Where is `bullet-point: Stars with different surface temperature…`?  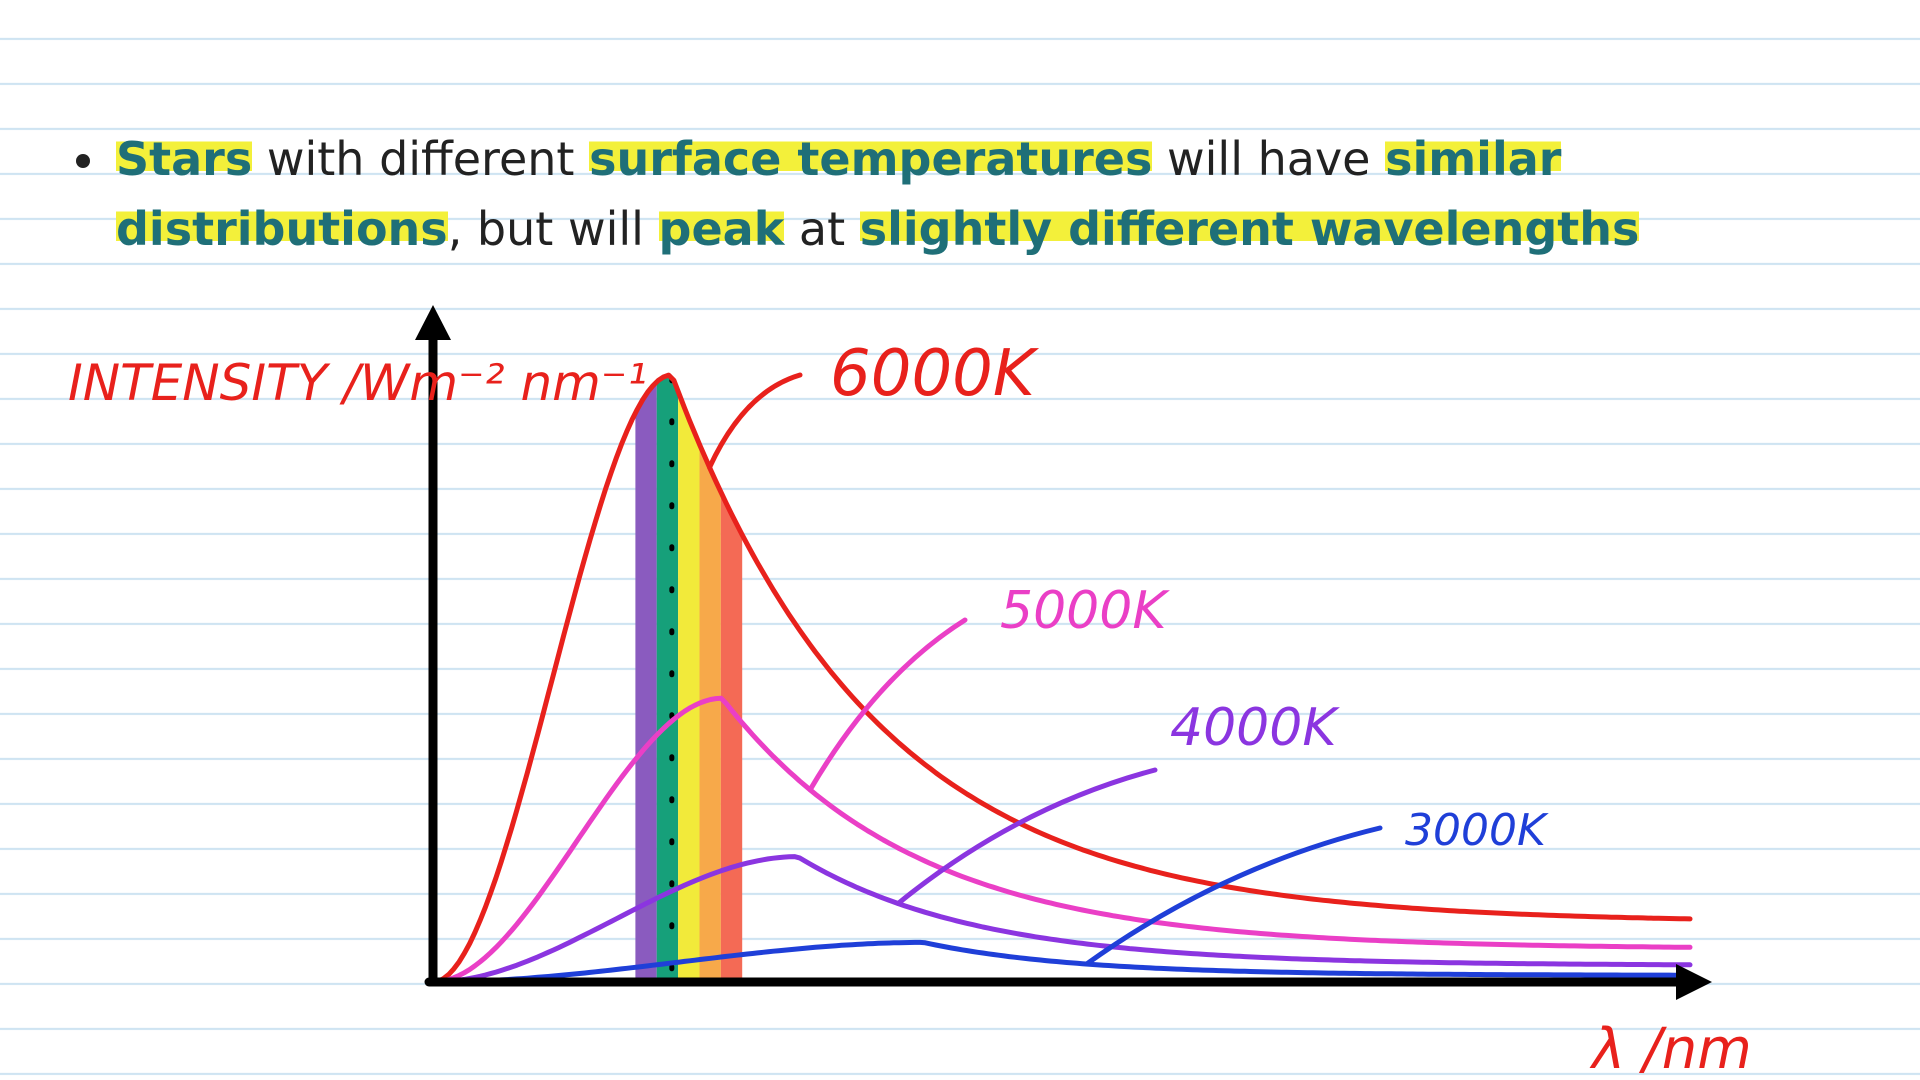 bullet-point: Stars with different surface temperature… is located at coordinates (922, 194).